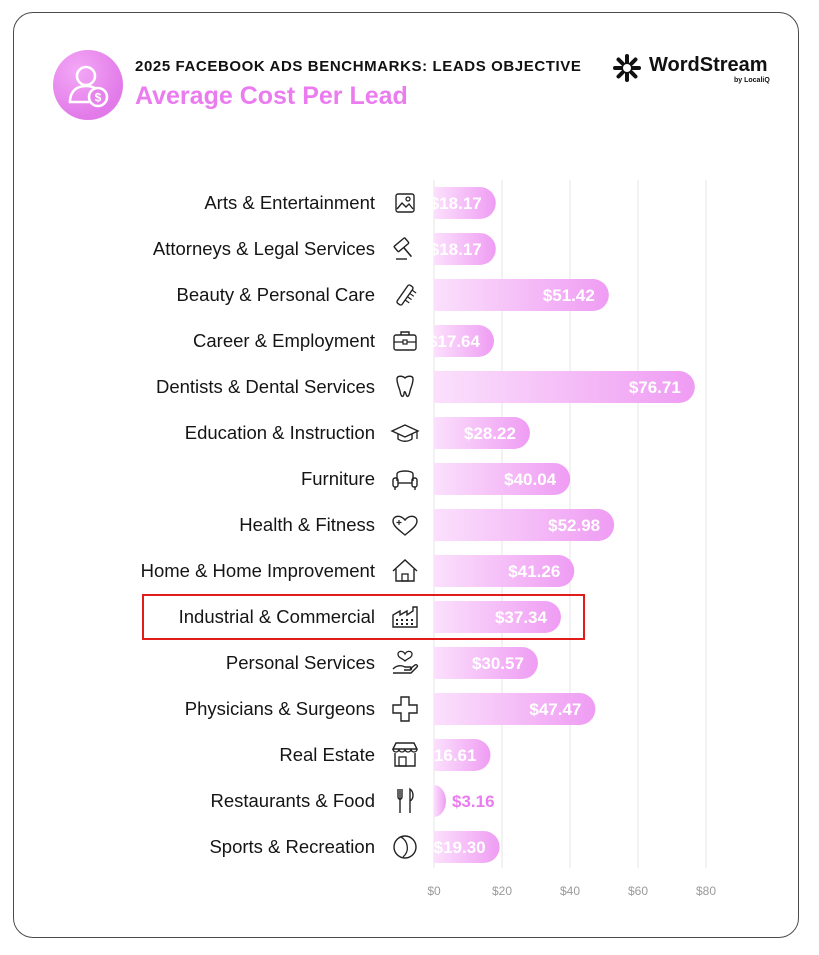  What do you see at coordinates (289, 202) in the screenshot?
I see `category-label: Arts & Entertainment` at bounding box center [289, 202].